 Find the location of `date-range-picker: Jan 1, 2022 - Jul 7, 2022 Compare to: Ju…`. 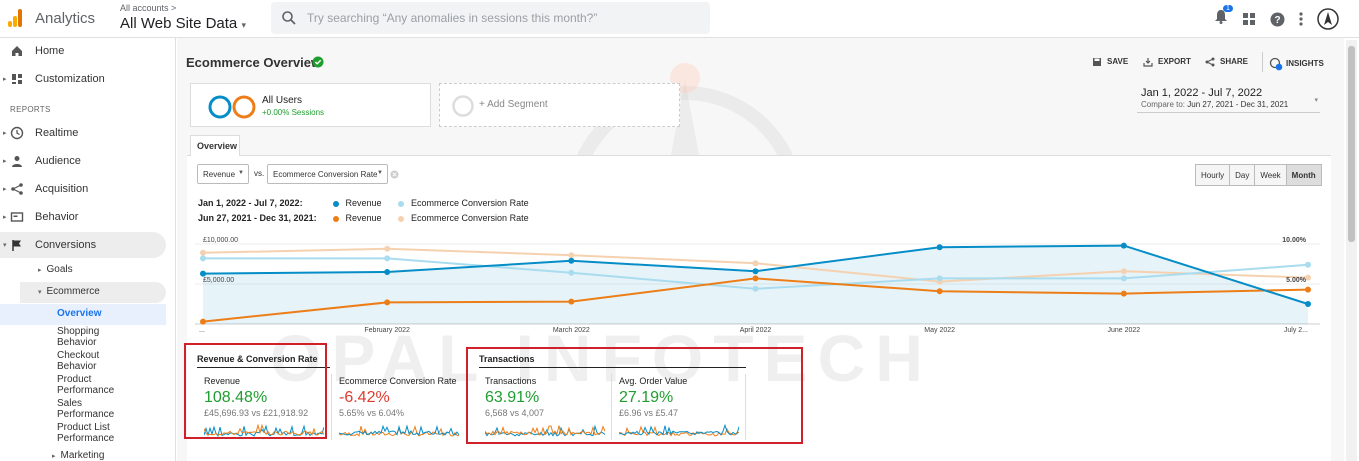

date-range-picker: Jan 1, 2022 - Jul 7, 2022 Compare to: Ju… is located at coordinates (1228, 100).